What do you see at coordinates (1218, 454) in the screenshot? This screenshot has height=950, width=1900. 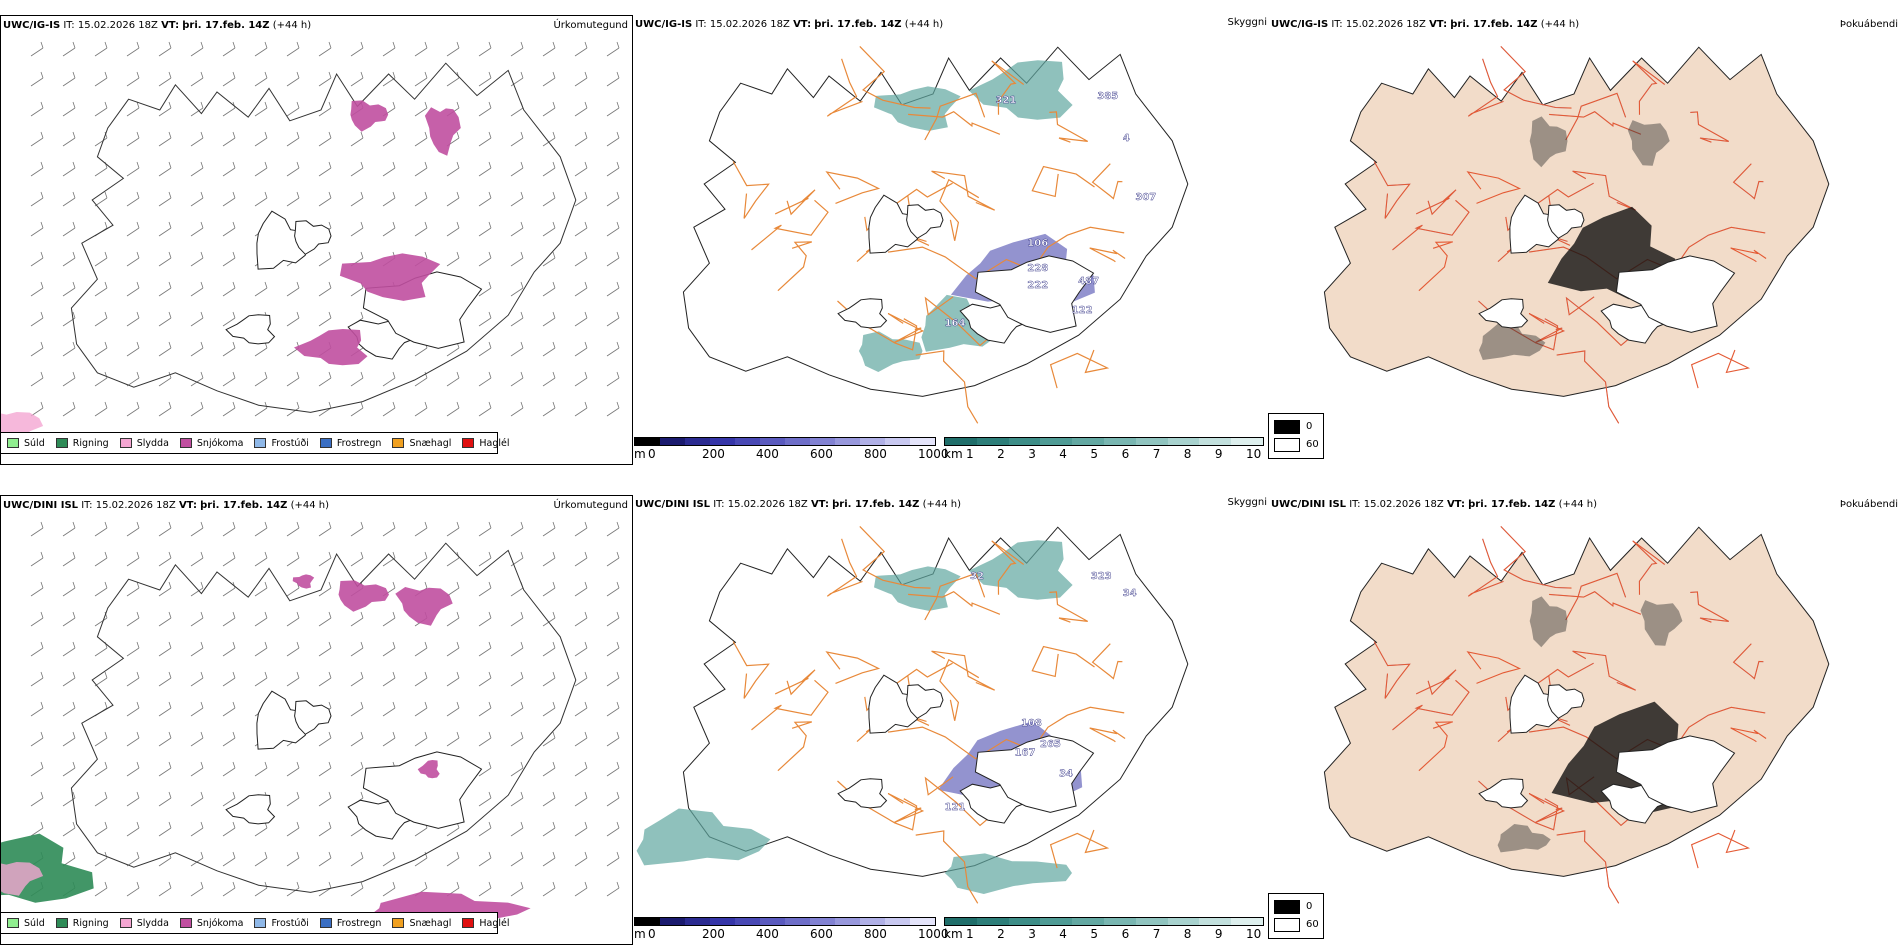 I see `colorbar-tick: 9` at bounding box center [1218, 454].